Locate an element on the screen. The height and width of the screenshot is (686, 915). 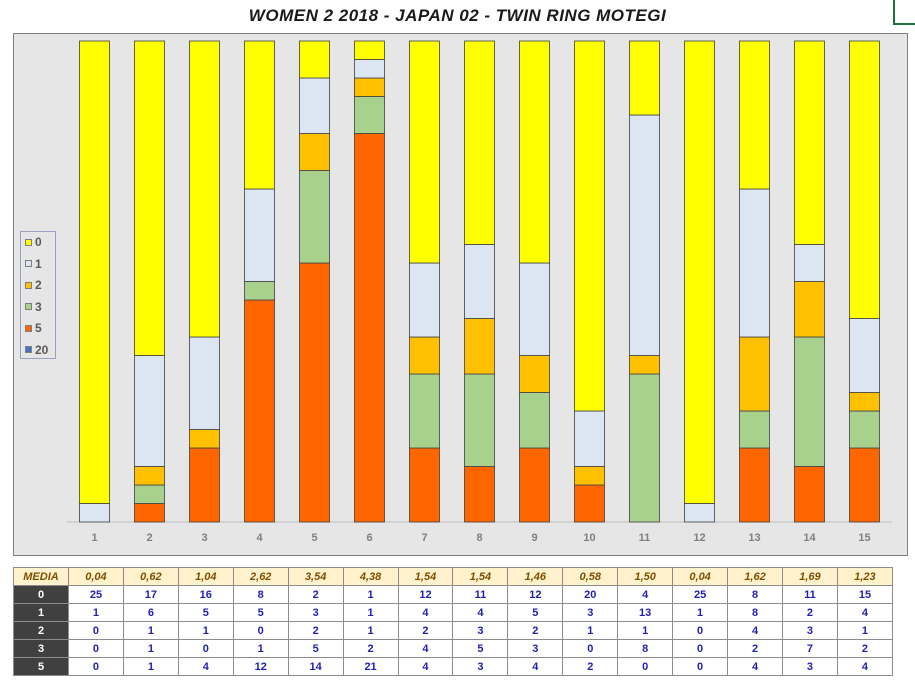
table-cell: 17 is located at coordinates (150, 594).